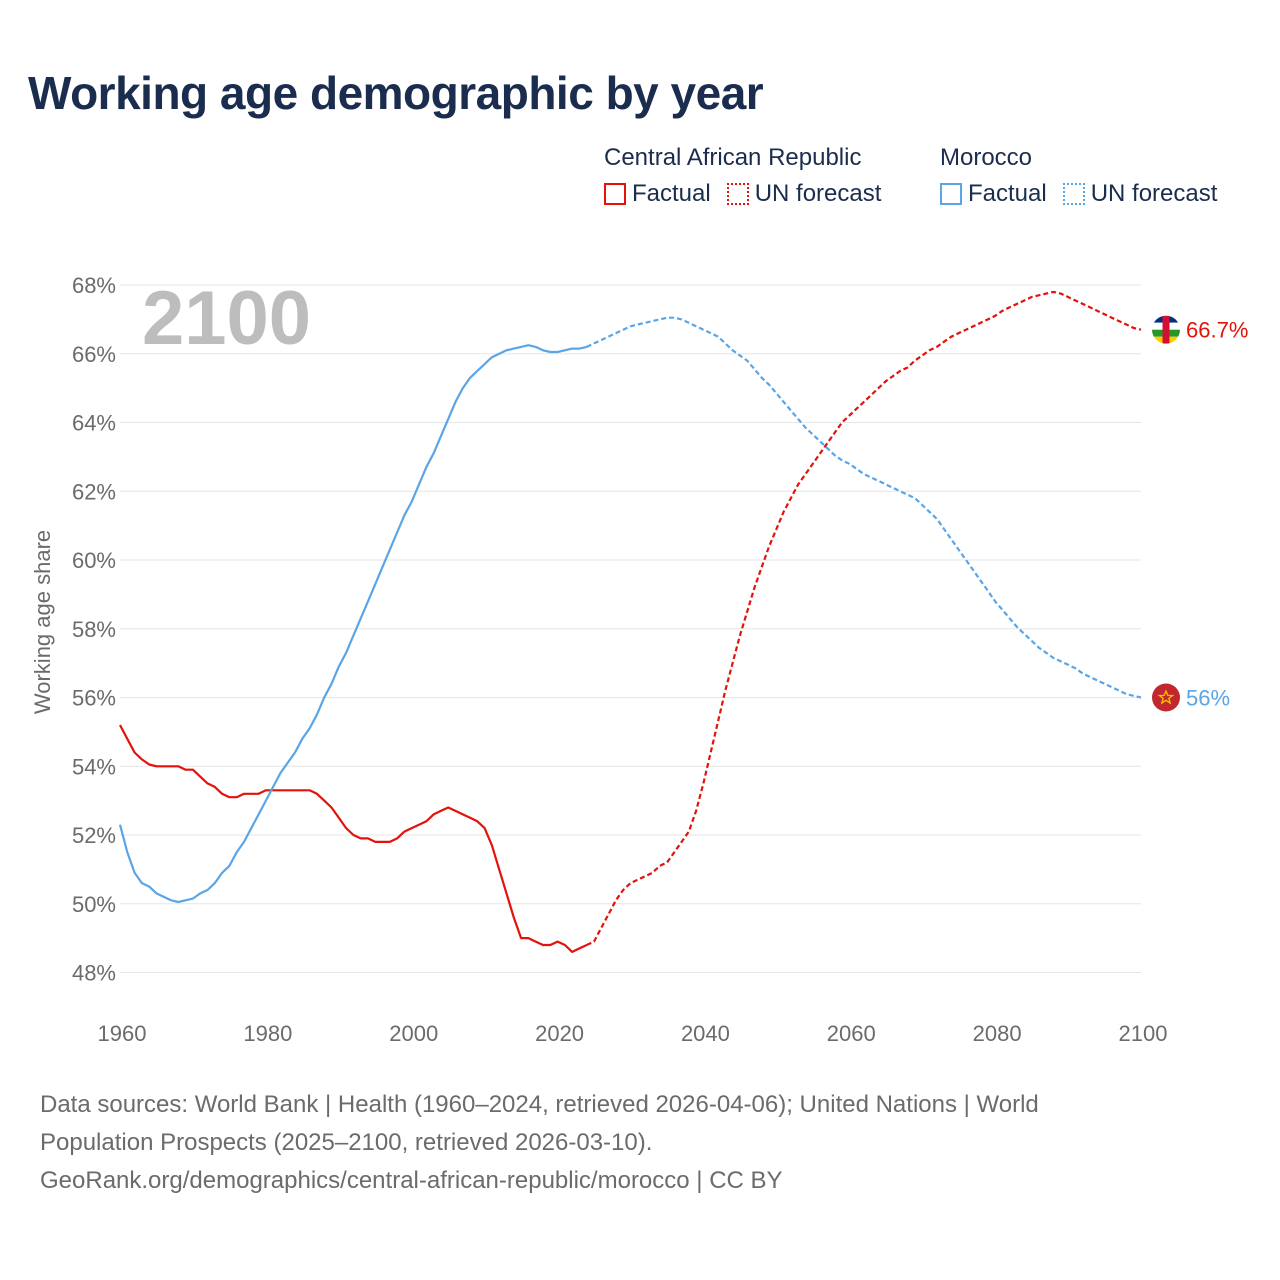  What do you see at coordinates (226, 318) in the screenshot?
I see `year-watermark: 2100` at bounding box center [226, 318].